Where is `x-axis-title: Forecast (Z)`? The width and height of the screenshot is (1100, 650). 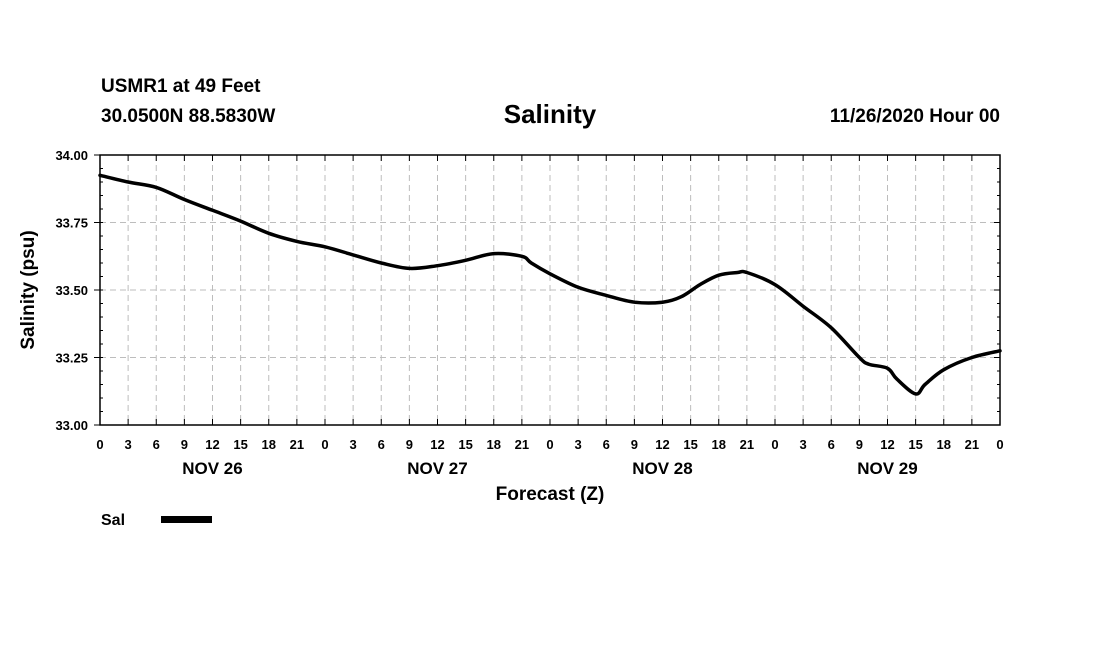
x-axis-title: Forecast (Z) is located at coordinates (550, 494).